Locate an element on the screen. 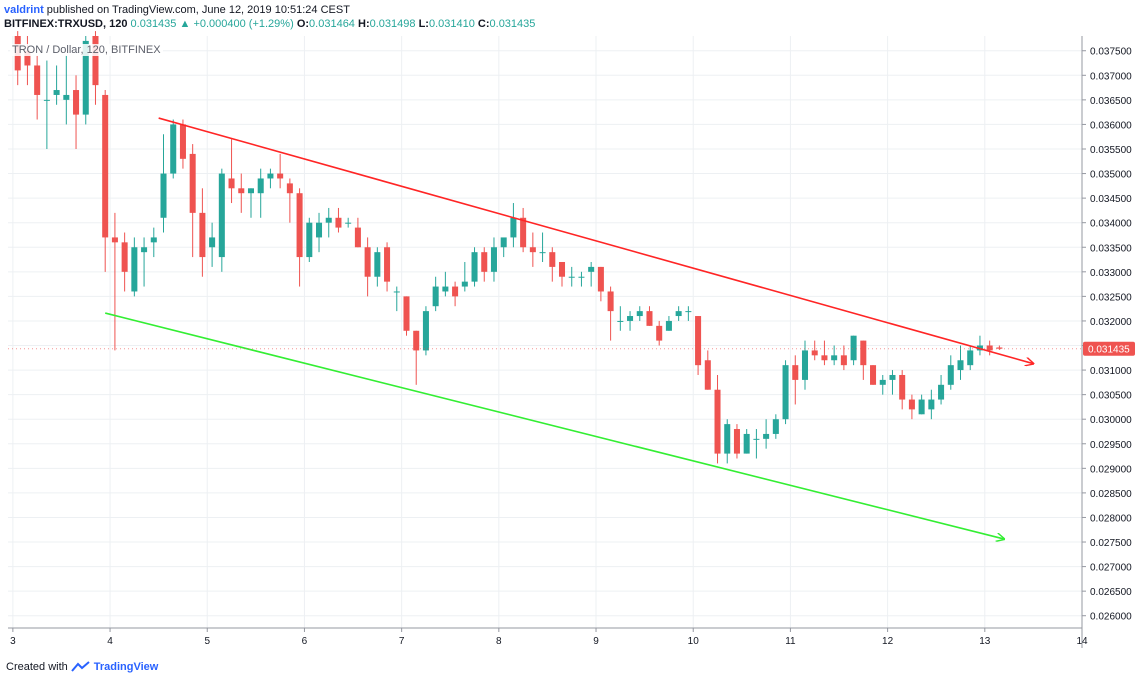 Image resolution: width=1140 pixels, height=684 pixels. y-tick-label: 0.026000 is located at coordinates (1111, 617).